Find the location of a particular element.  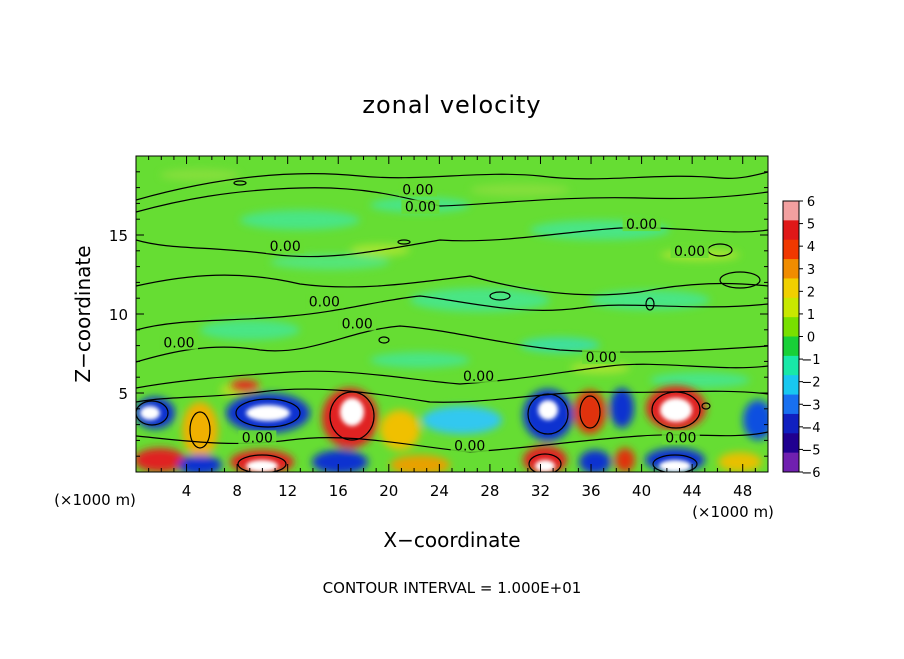

y-tick-label: 10 is located at coordinates (118, 315).